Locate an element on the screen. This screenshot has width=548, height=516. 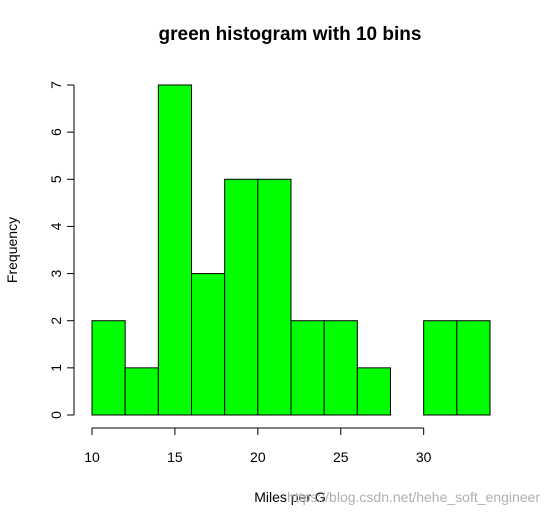
x-tick-label: 25 is located at coordinates (341, 457).